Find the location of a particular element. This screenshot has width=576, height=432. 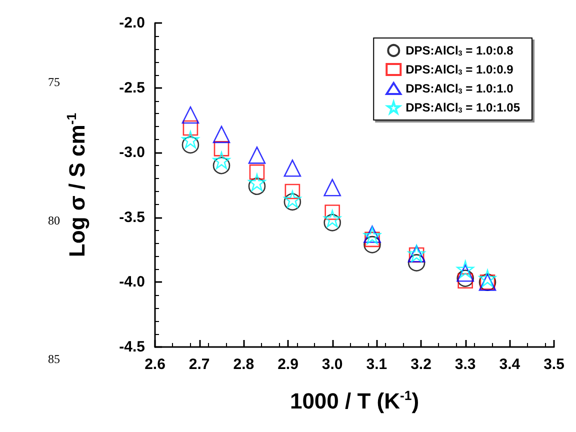

x-tick-label: 2.6 is located at coordinates (155, 364).